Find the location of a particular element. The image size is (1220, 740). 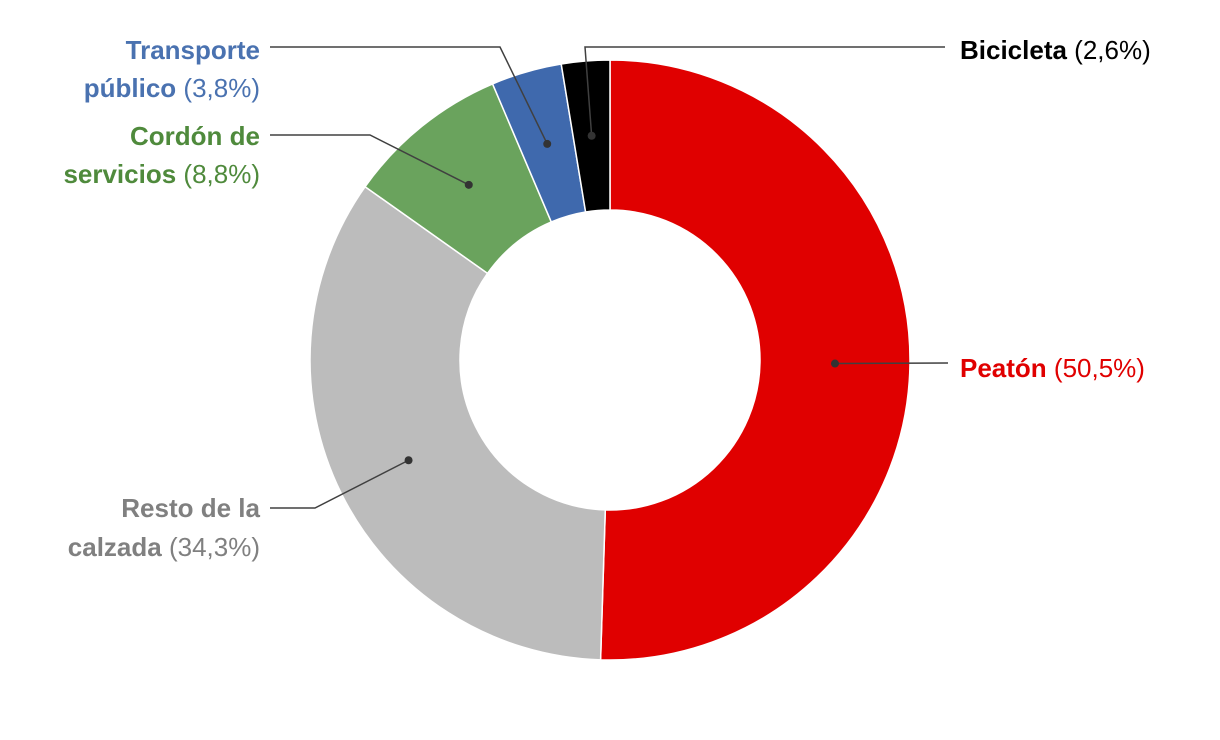

label-cordon-de-servicios-line-1: Cordón de is located at coordinates (195, 136).